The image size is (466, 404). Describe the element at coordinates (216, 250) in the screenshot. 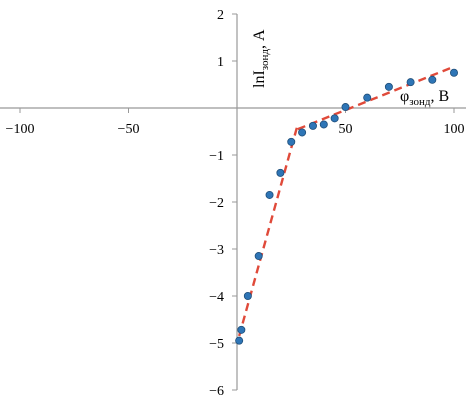

I see `y-tick-label: −3` at that location.